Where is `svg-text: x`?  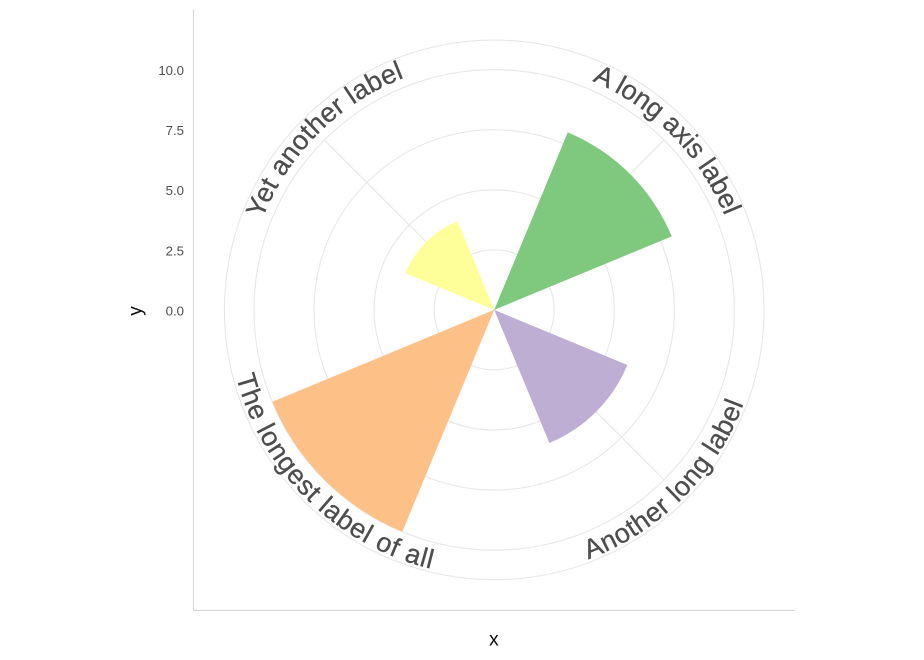 svg-text: x is located at coordinates (494, 640).